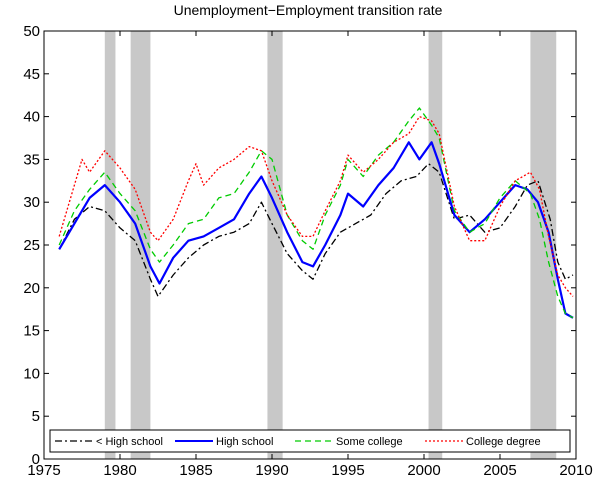 This screenshot has height=494, width=600. What do you see at coordinates (31, 373) in the screenshot?
I see `y-tick-label: 10` at bounding box center [31, 373].